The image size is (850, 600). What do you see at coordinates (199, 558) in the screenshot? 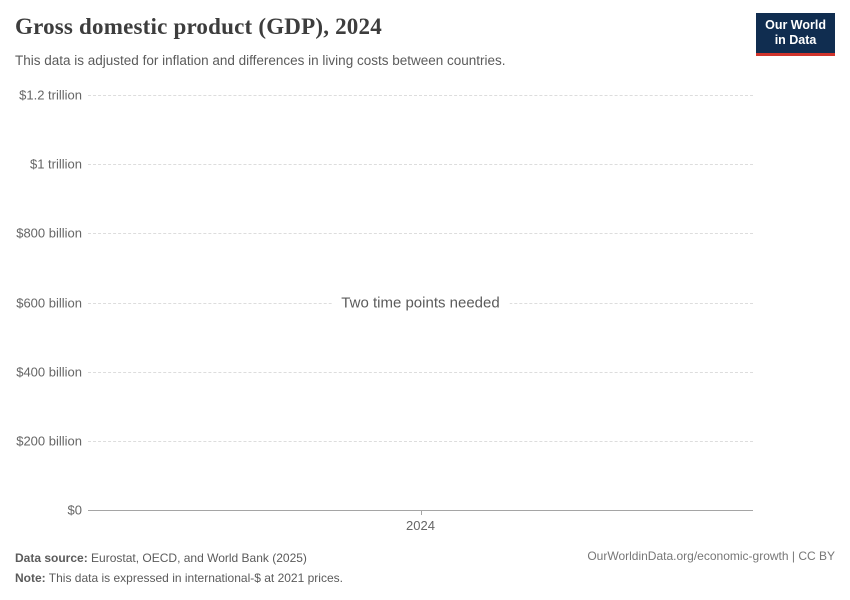
I see `data-source-text: Eurostat, OECD, and World Bank (2025)` at bounding box center [199, 558].